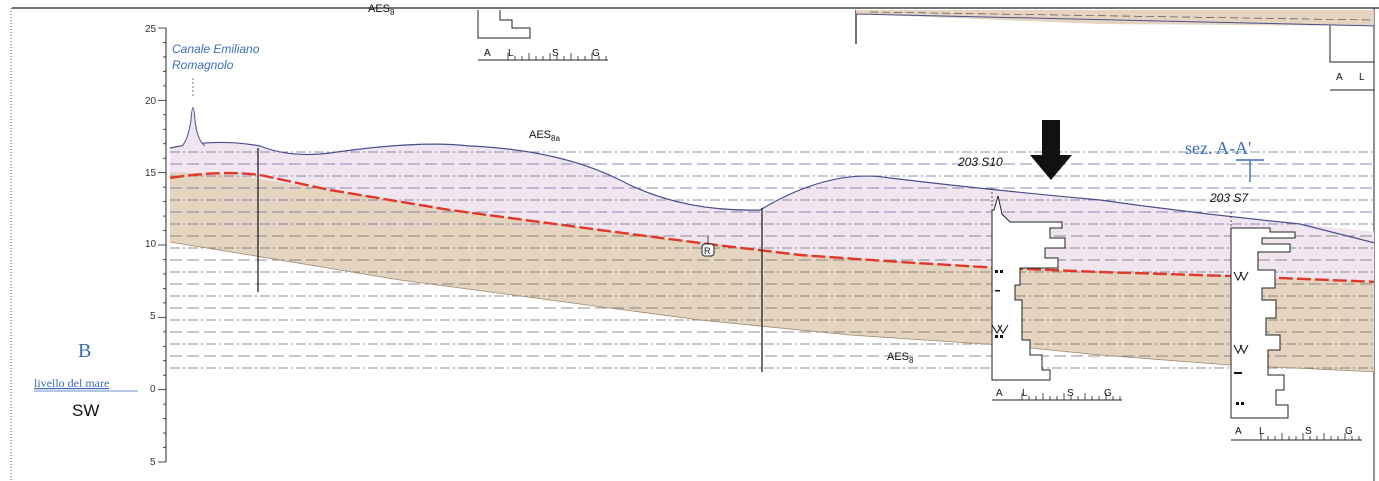 The height and width of the screenshot is (481, 1379). I want to click on sea-level-label: livello del mare, so click(71, 383).